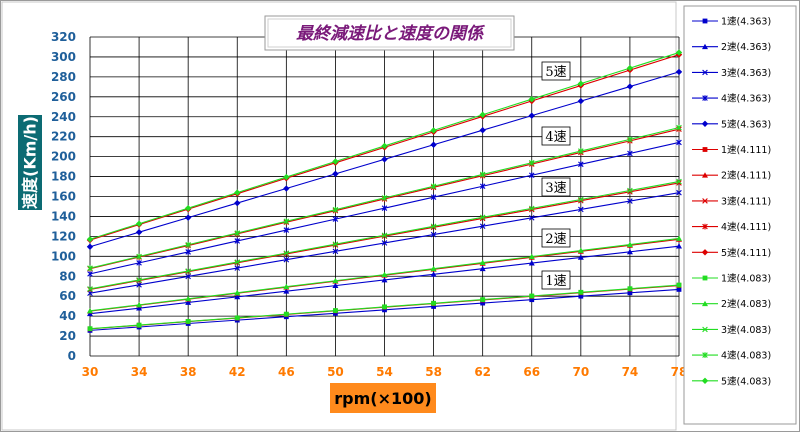 Image resolution: width=800 pixels, height=432 pixels. Describe the element at coordinates (335, 372) in the screenshot. I see `x-tick-label: 50` at that location.